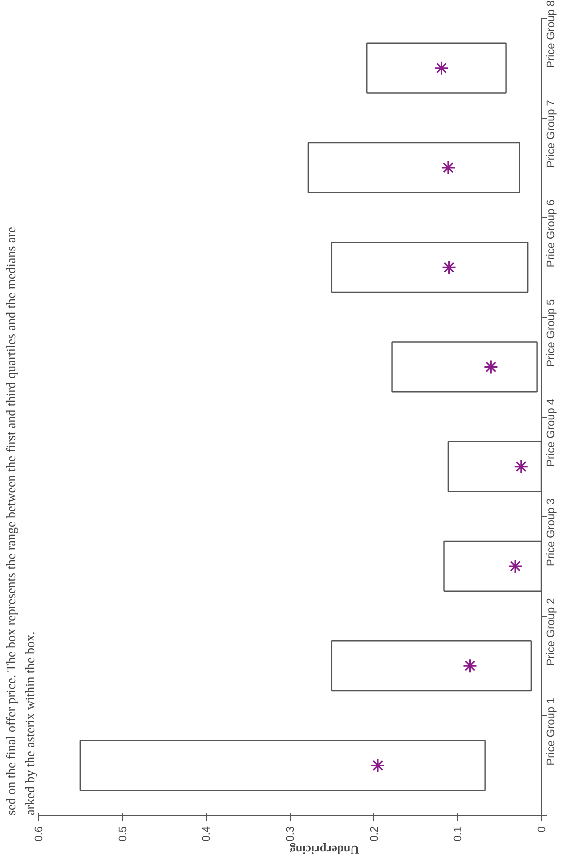  What do you see at coordinates (30, 724) in the screenshot?
I see `text: arked by the asterix within the box.` at bounding box center [30, 724].